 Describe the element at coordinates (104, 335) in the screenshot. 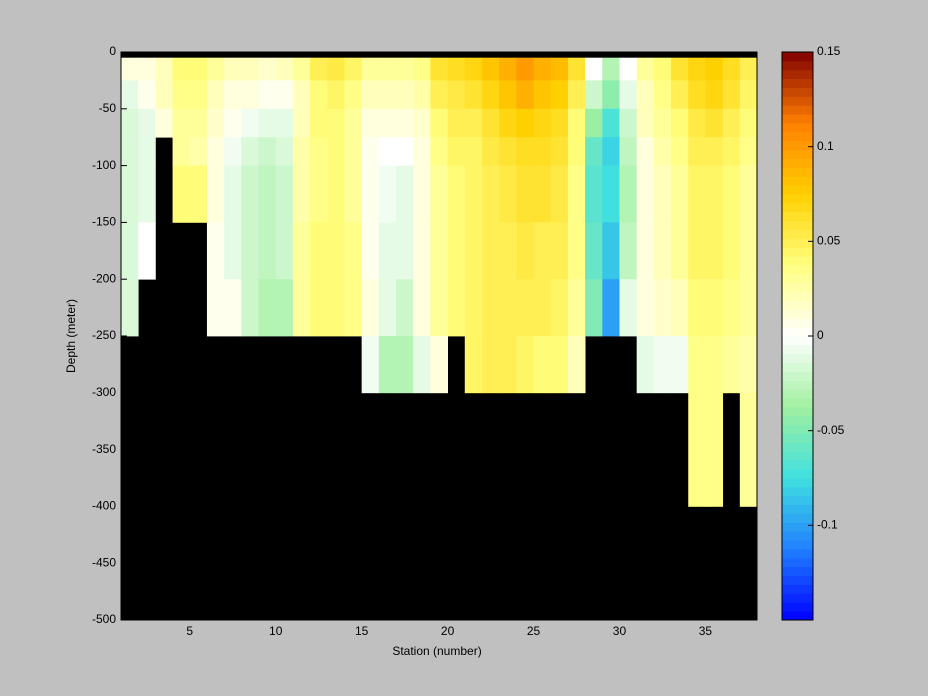

I see `y-tick-label: -250` at that location.